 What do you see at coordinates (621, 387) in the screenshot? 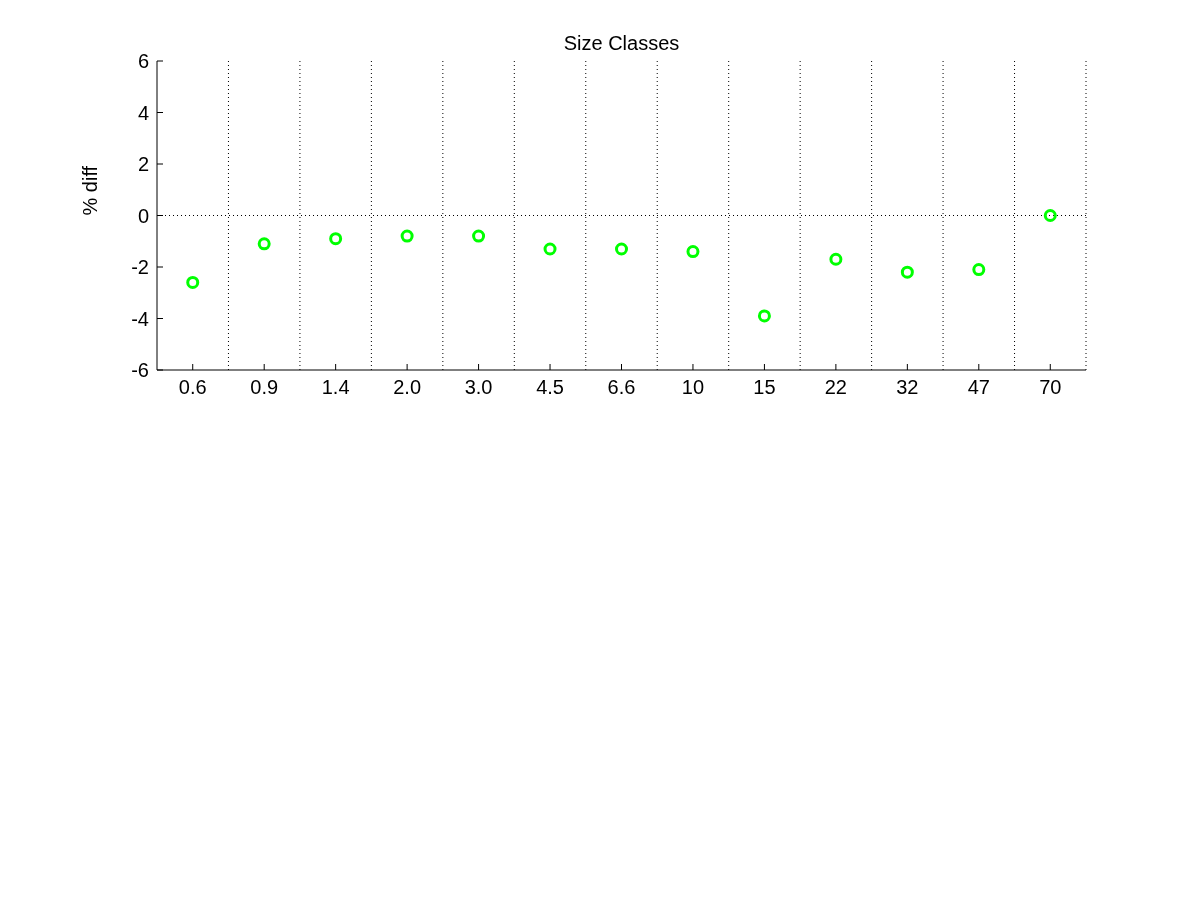
I see `x-tick-label: 6.6` at bounding box center [621, 387].